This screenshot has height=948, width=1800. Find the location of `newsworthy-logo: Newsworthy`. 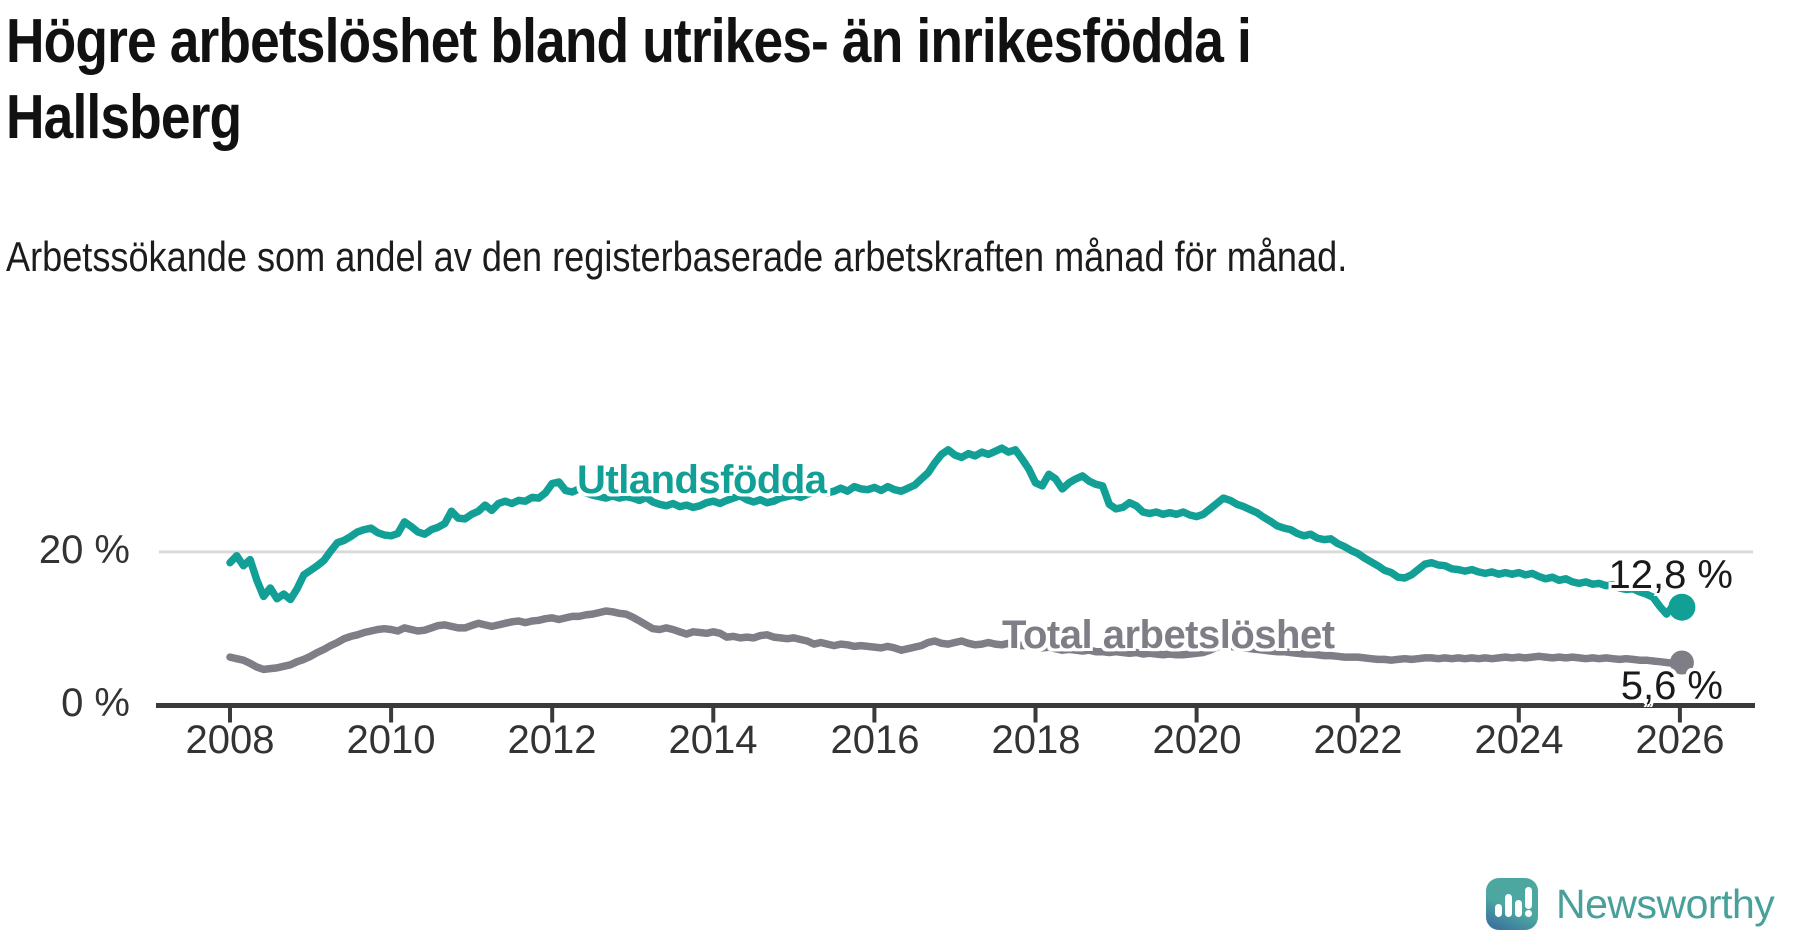

newsworthy-logo: Newsworthy is located at coordinates (1629, 910).